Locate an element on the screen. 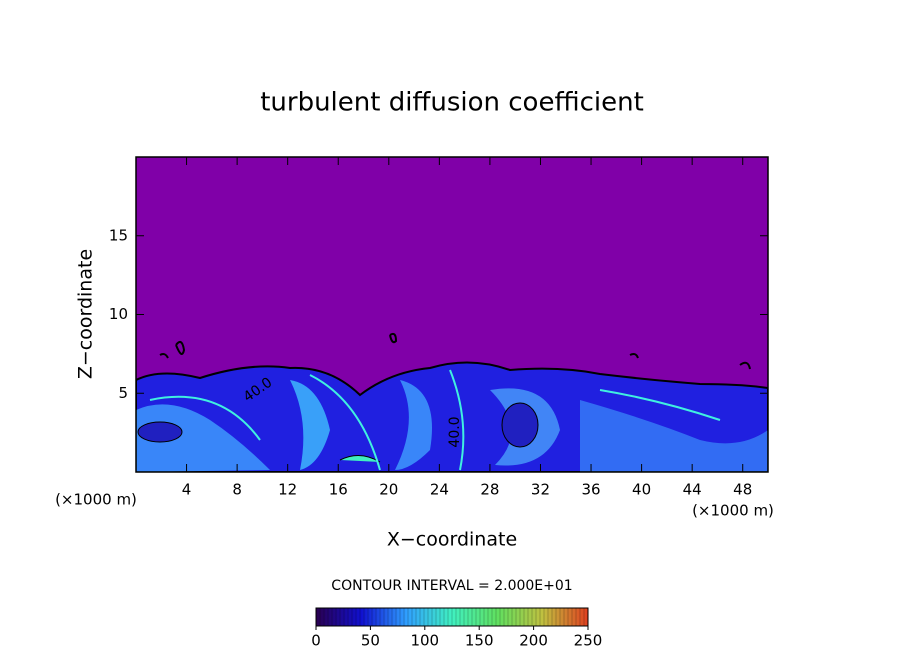 This screenshot has width=904, height=654. x-tick-label: 28 is located at coordinates (489, 490).